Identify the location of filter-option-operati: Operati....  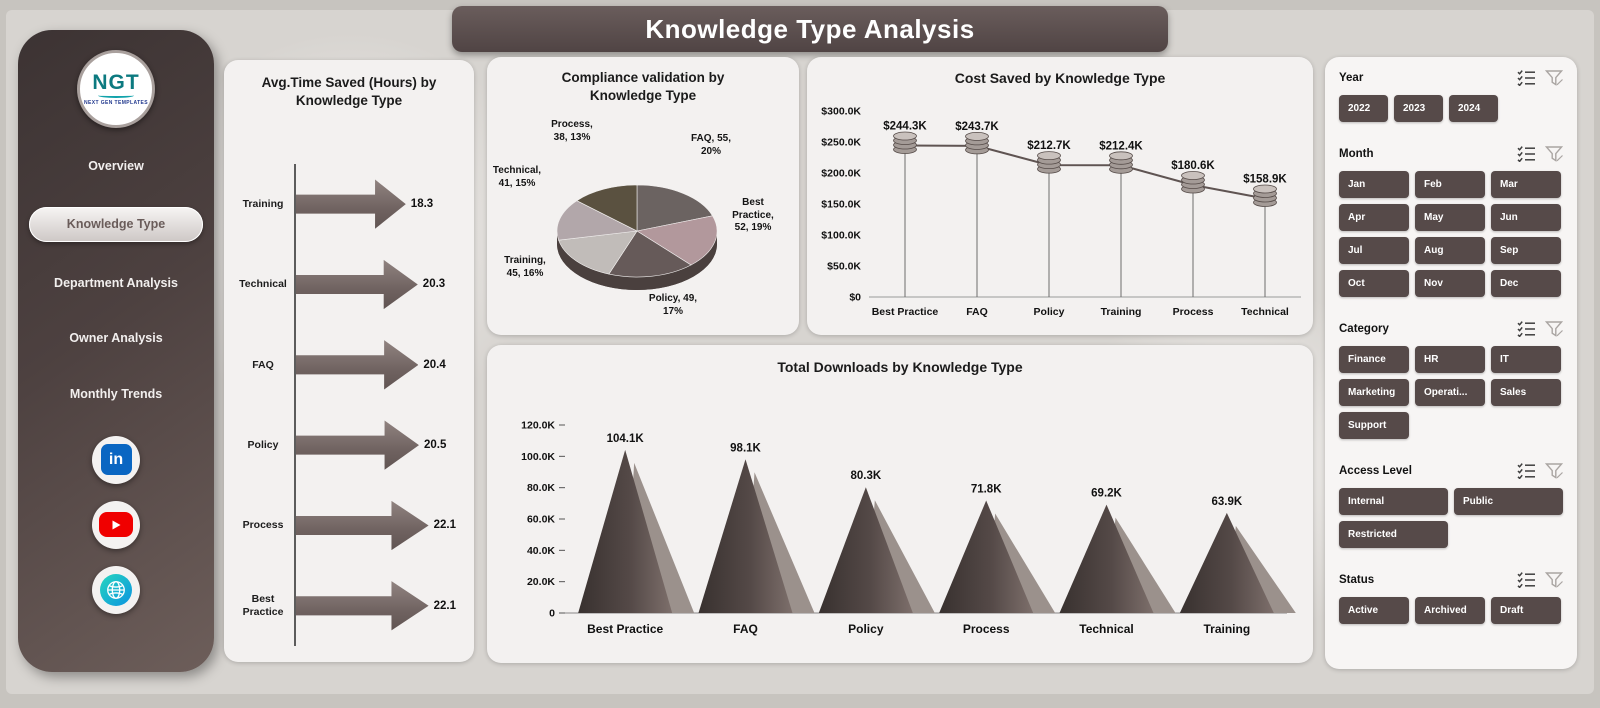
(1450, 392).